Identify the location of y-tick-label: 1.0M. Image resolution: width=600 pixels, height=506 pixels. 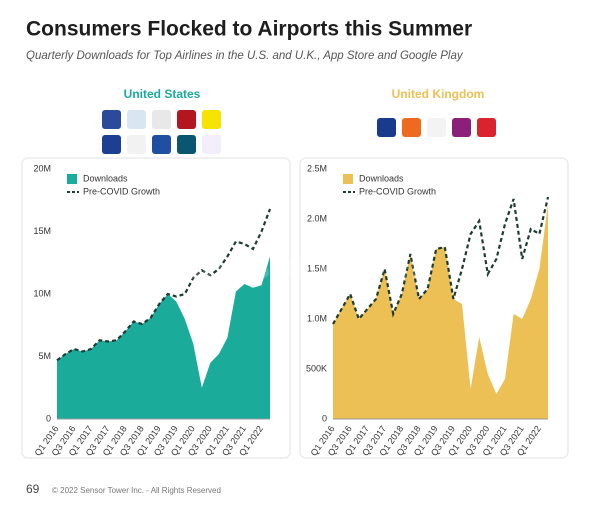
(317, 318).